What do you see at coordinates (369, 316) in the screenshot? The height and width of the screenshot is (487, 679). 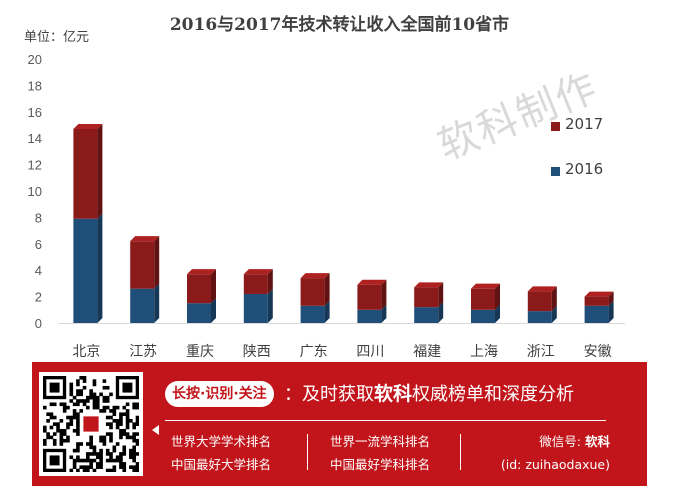 I see `bar-segment-四川-2016` at bounding box center [369, 316].